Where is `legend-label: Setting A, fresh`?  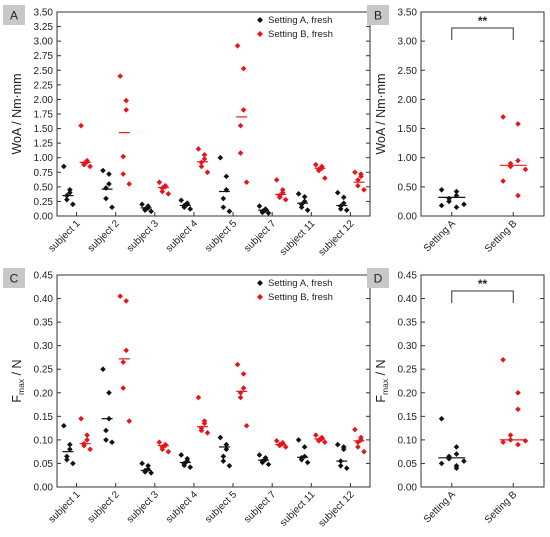
legend-label: Setting A, fresh is located at coordinates (300, 283).